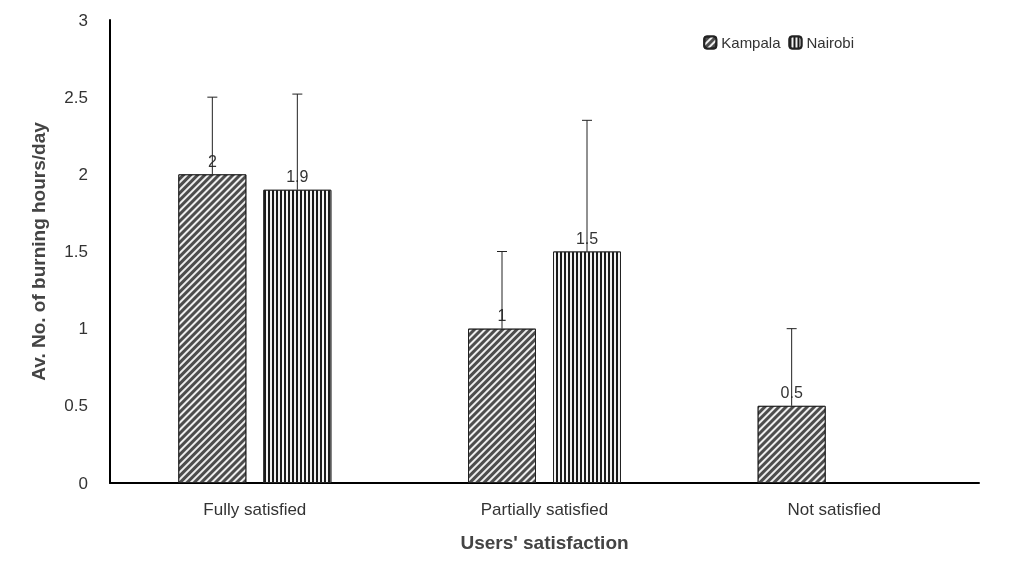  What do you see at coordinates (834, 509) in the screenshot?
I see `x-tick-label: Not satisfied` at bounding box center [834, 509].